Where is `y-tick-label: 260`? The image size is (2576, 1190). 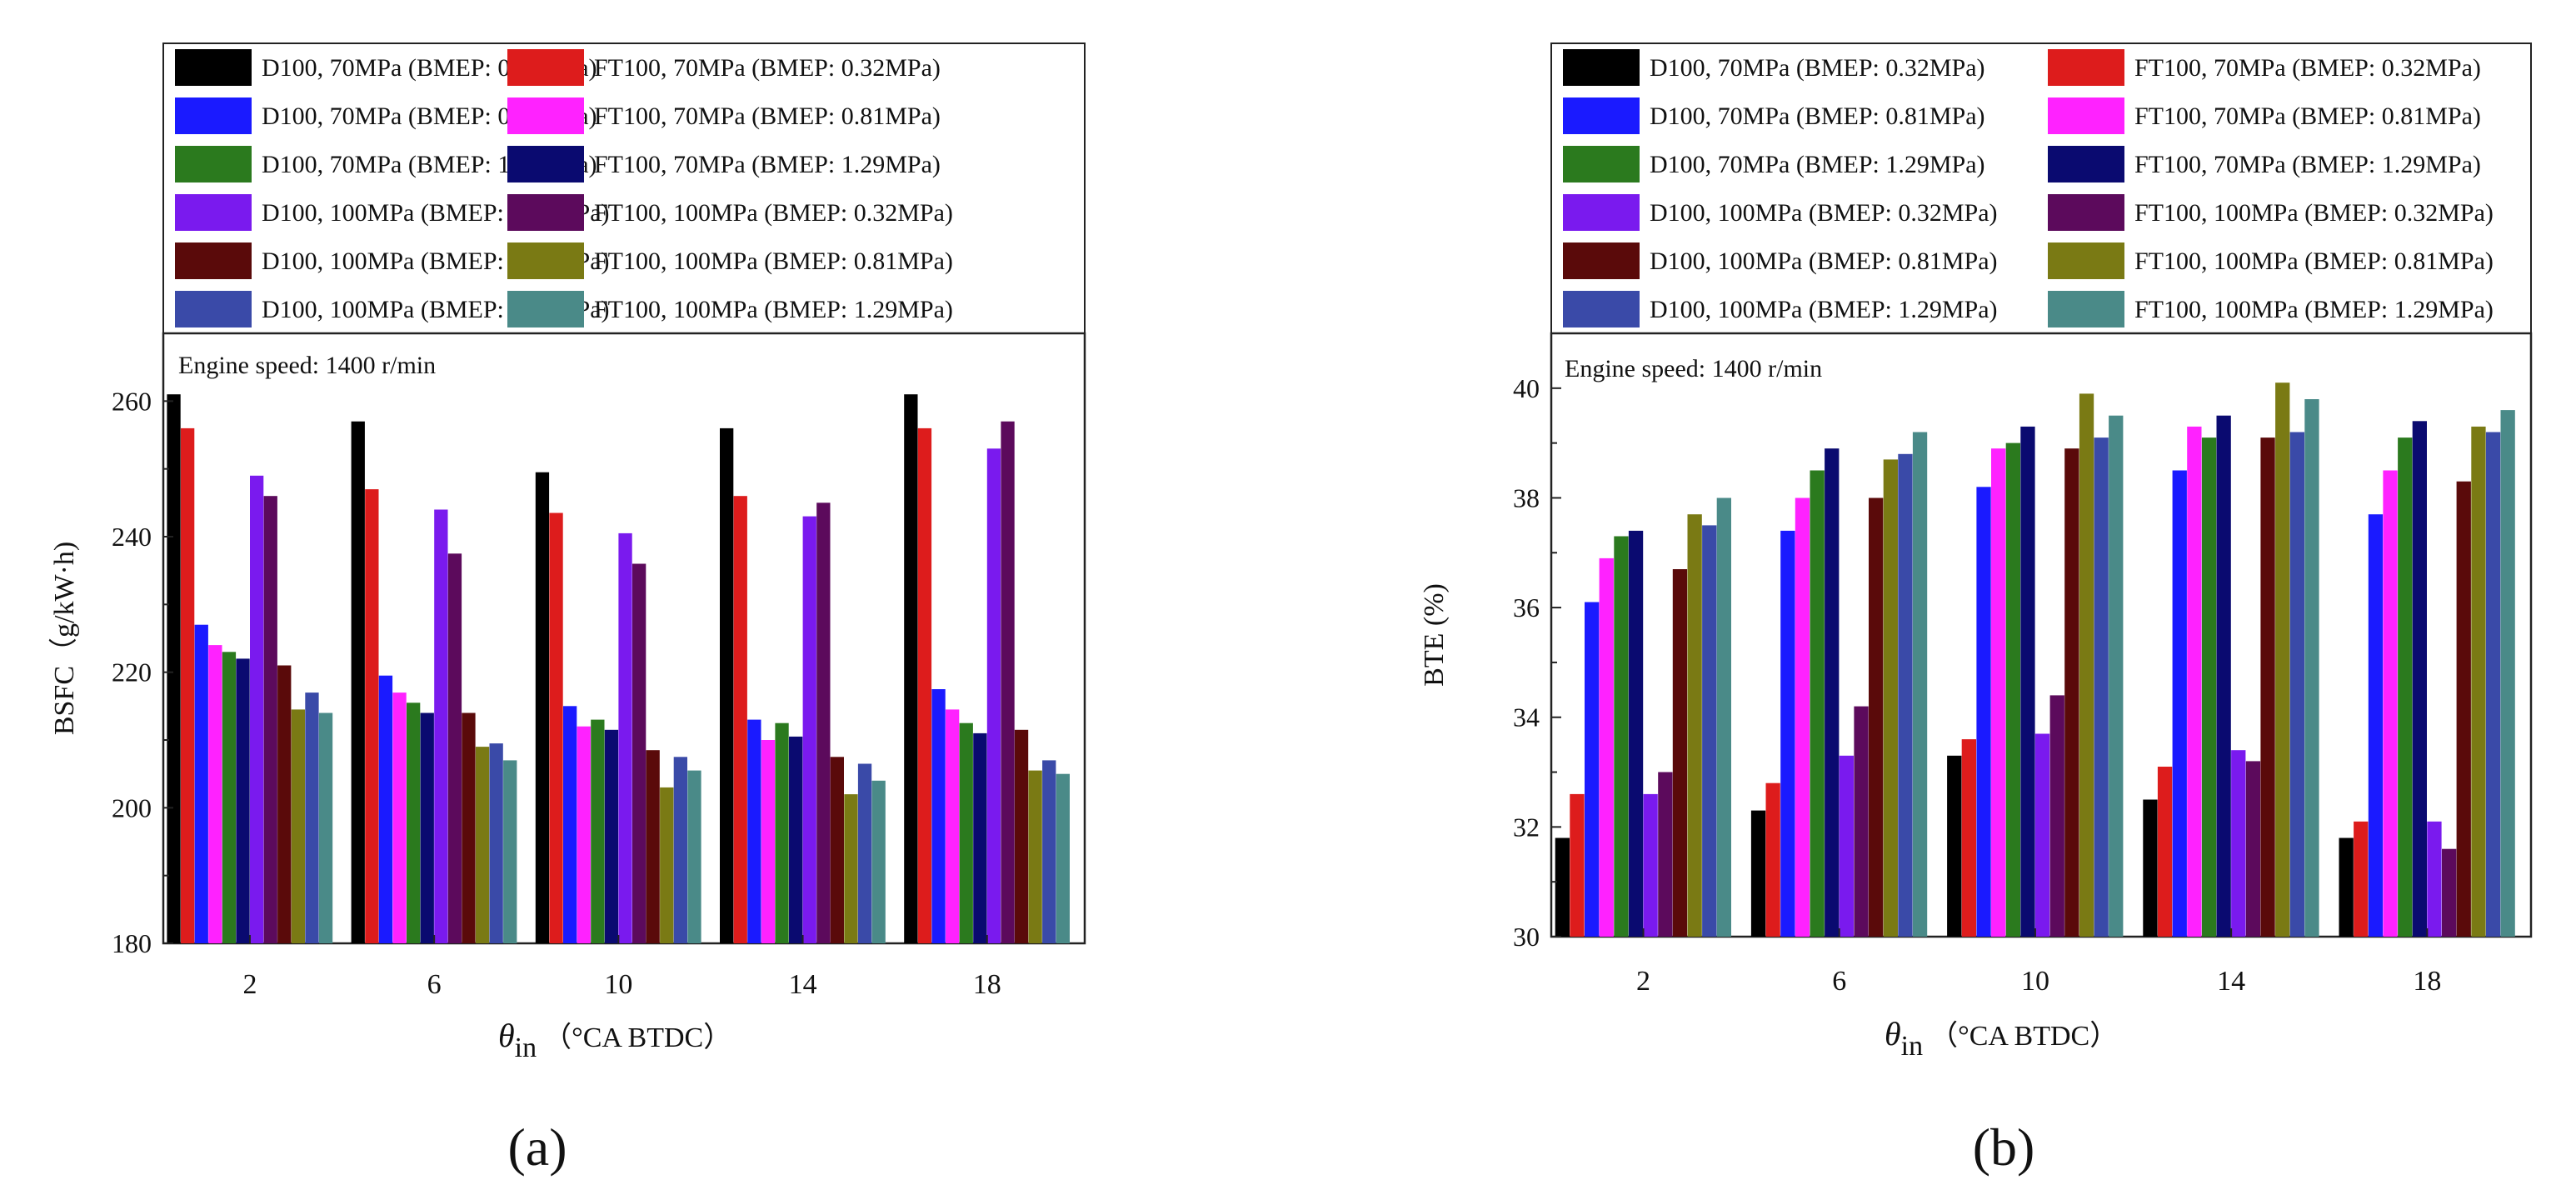 y-tick-label: 260 is located at coordinates (132, 401).